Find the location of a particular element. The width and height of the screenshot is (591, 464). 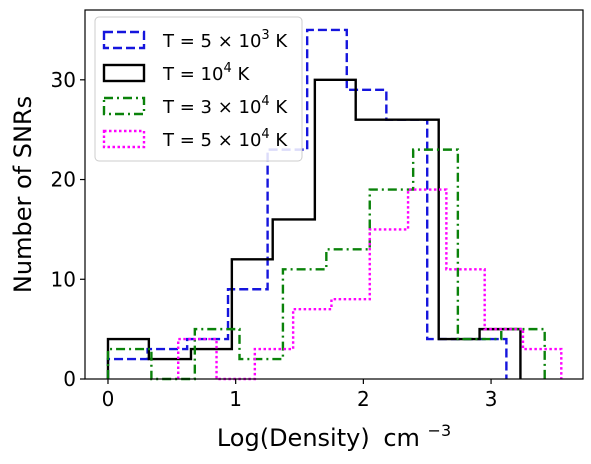

legend-box is located at coordinates (198, 89).